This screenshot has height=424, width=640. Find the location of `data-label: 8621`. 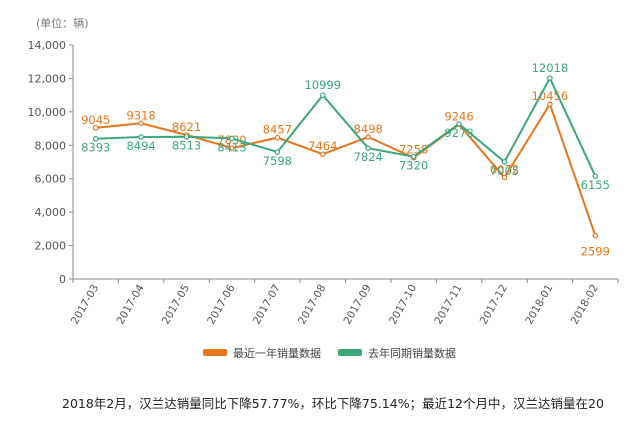

data-label: 8621 is located at coordinates (186, 127).